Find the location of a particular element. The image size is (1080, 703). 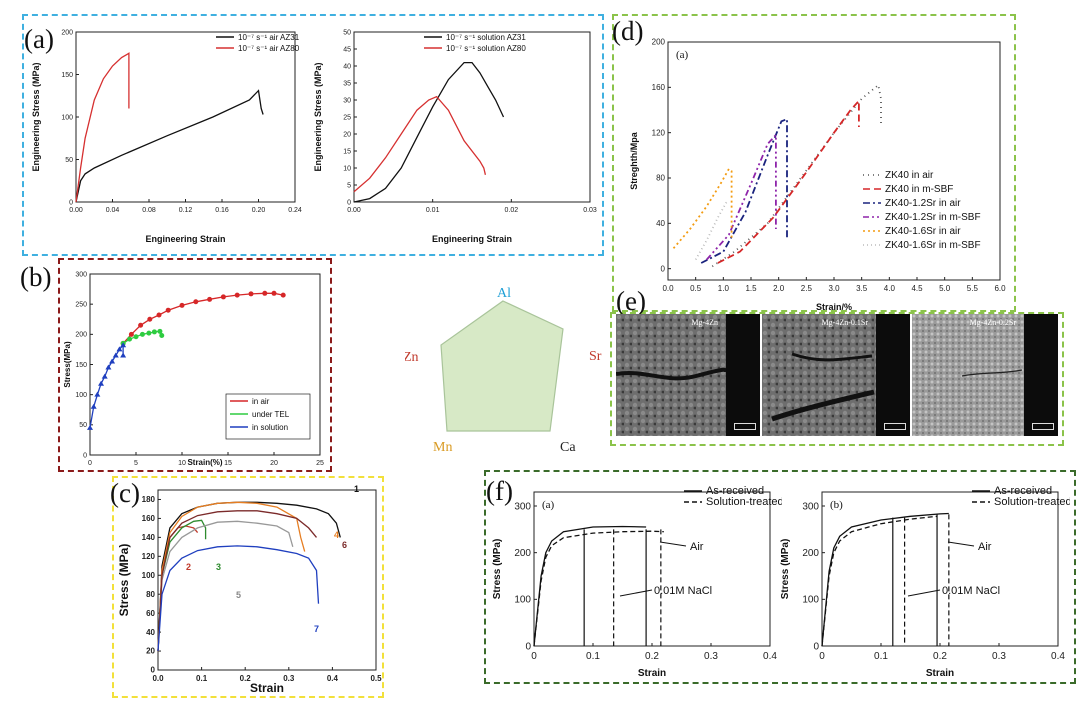

panel-label-f: (f) is located at coordinates (499, 491).